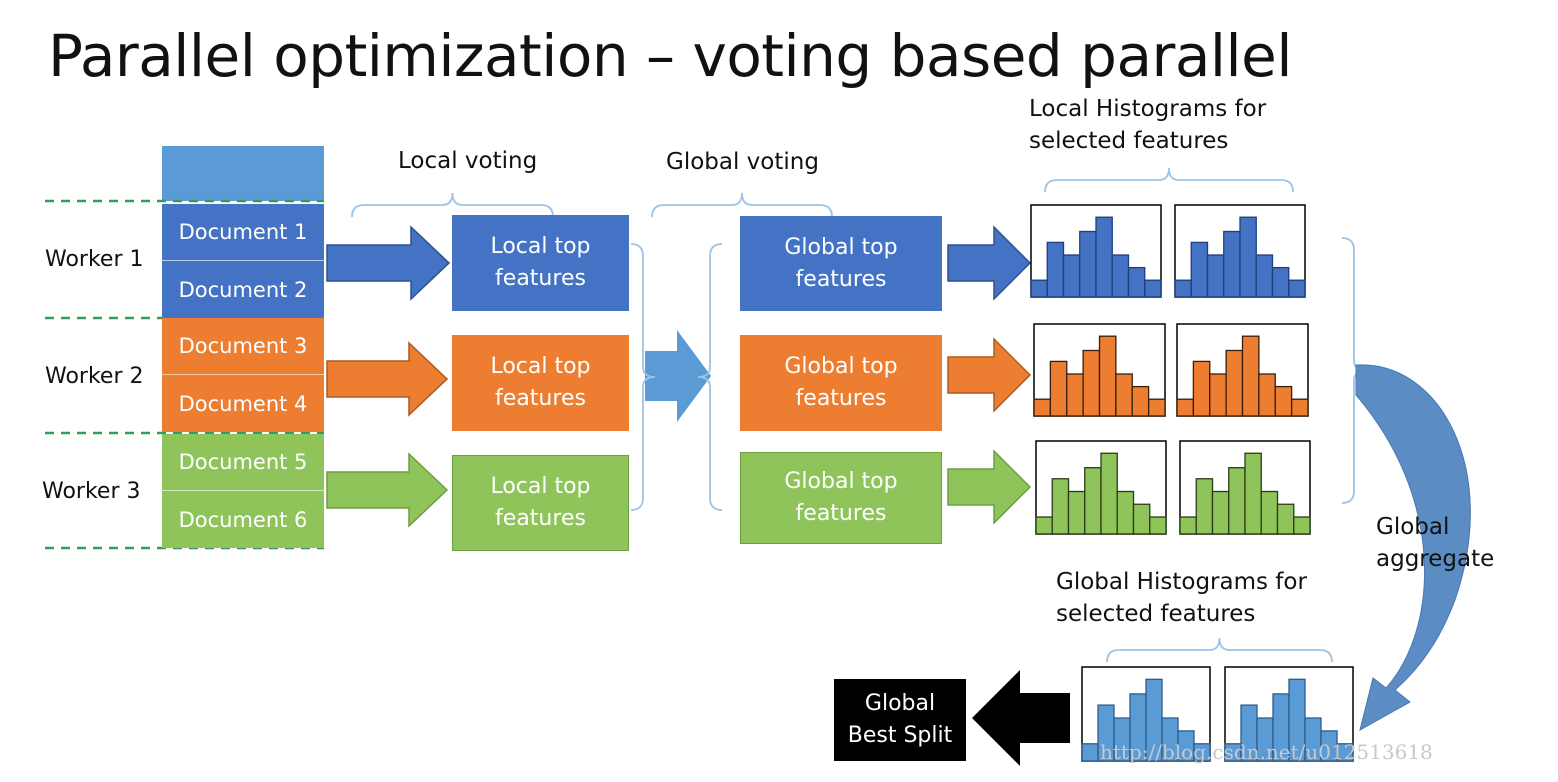 The width and height of the screenshot is (1558, 782). I want to click on local-box-1-line2: features, so click(540, 278).